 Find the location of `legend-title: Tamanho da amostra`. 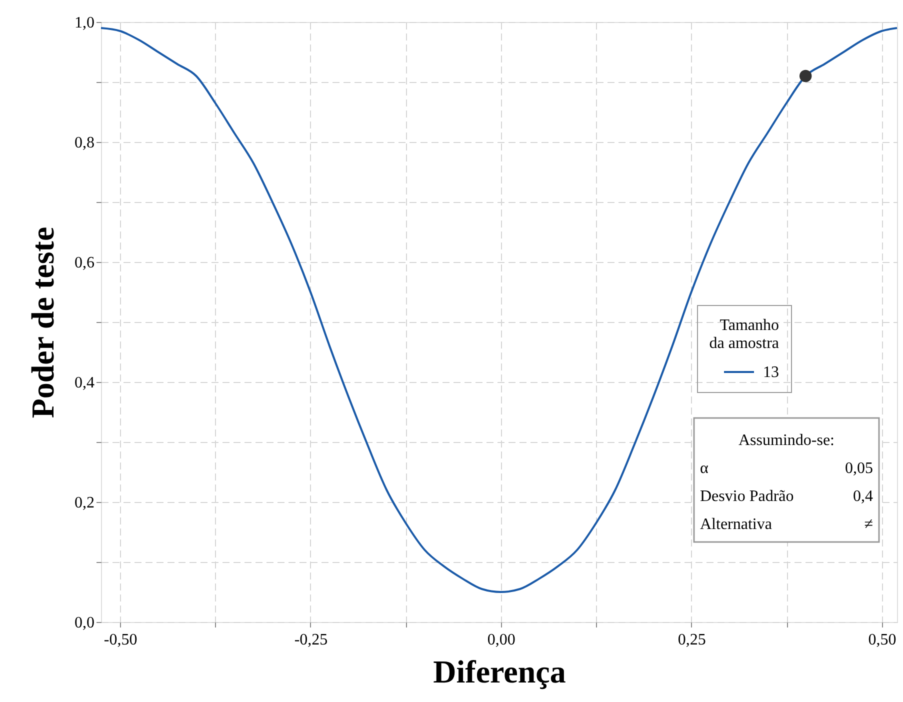

legend-title: Tamanho da amostra is located at coordinates (744, 334).